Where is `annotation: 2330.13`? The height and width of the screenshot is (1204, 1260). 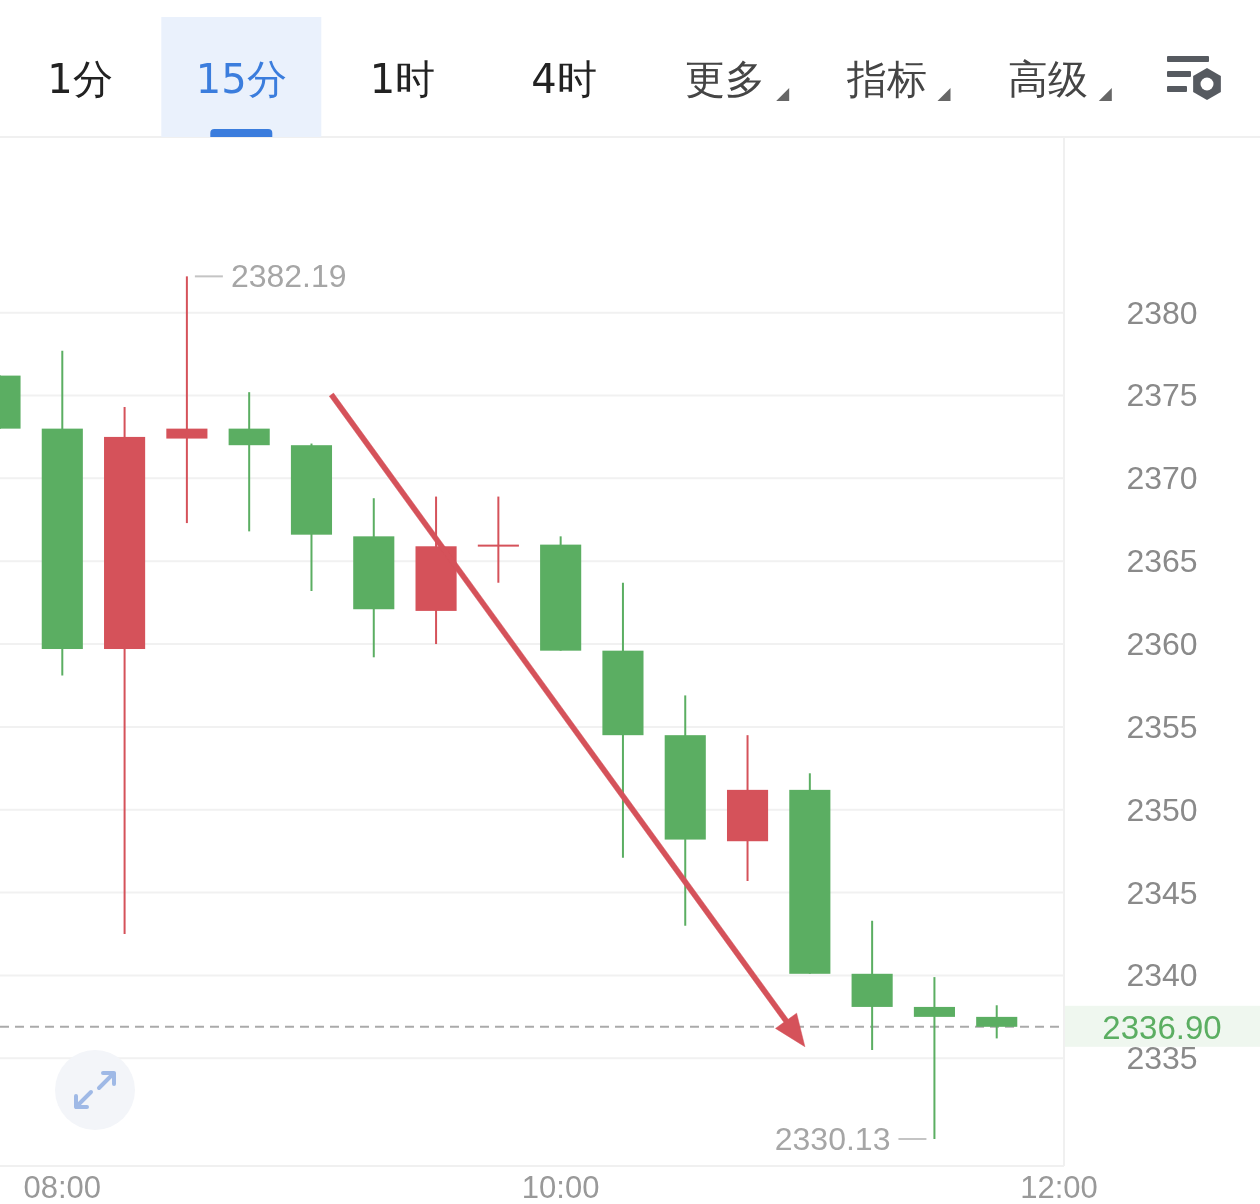 annotation: 2330.13 is located at coordinates (832, 1138).